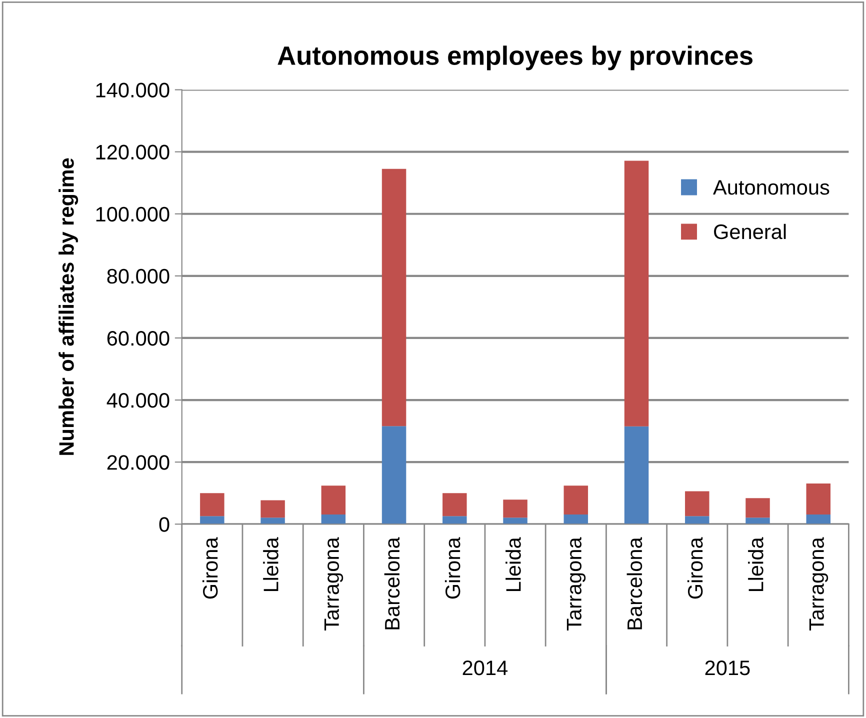 This screenshot has height=718, width=866. Describe the element at coordinates (138, 338) in the screenshot. I see `y-tick-label: 60.000` at that location.